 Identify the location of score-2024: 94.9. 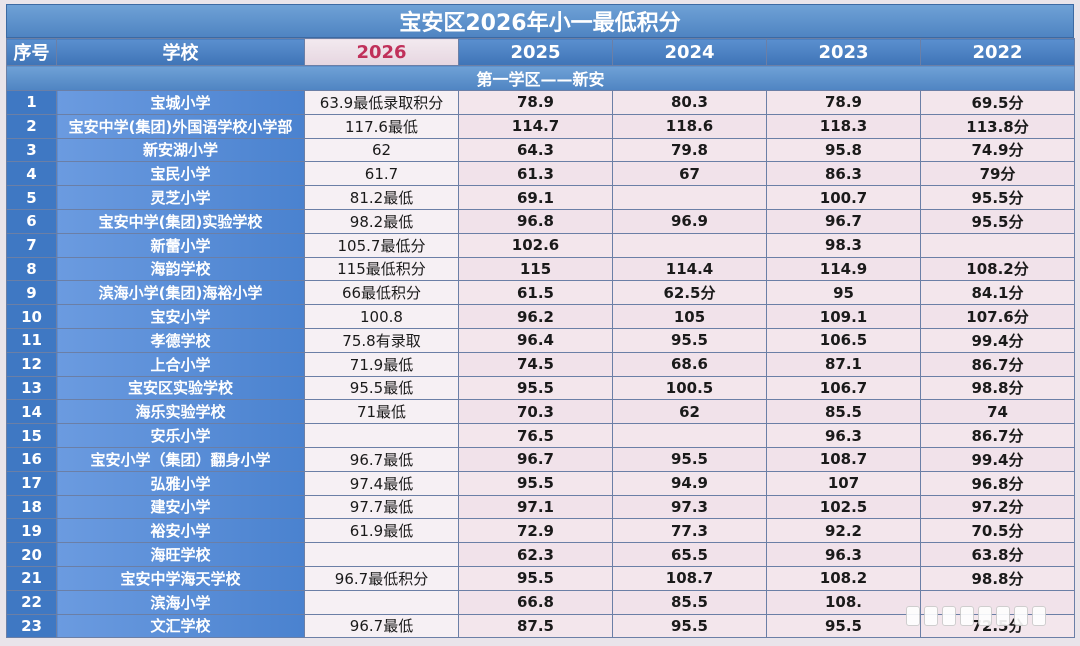
(689, 483).